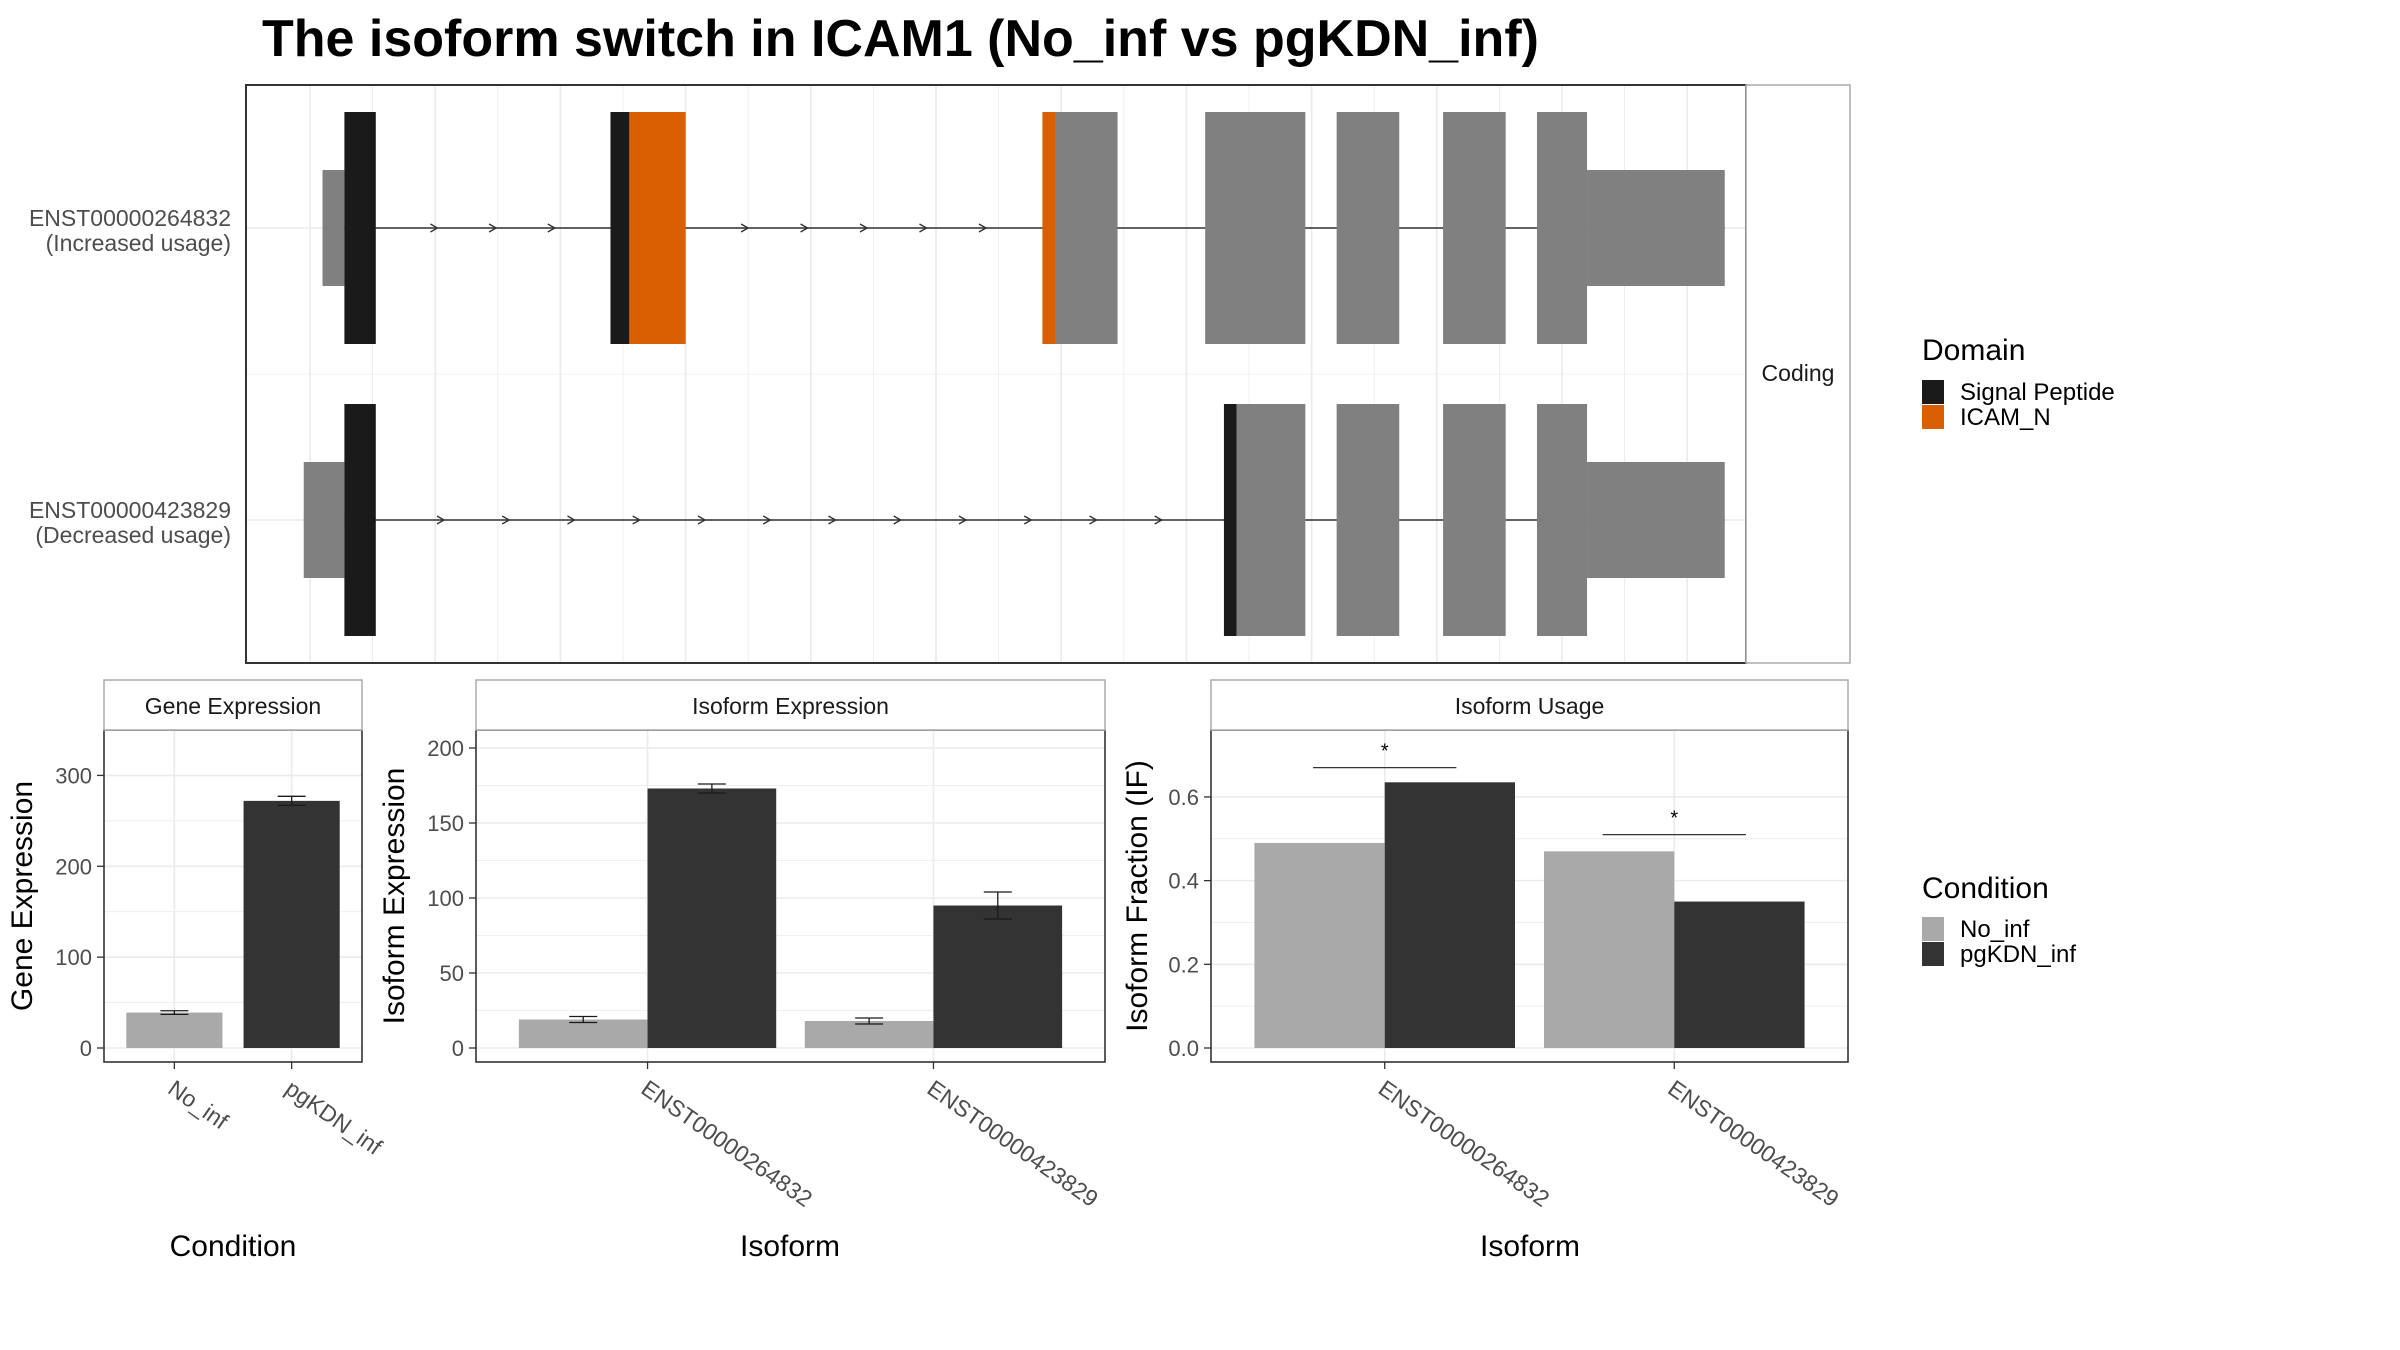  What do you see at coordinates (133, 535) in the screenshot?
I see `transcript-usage-label: (Decreased usage)` at bounding box center [133, 535].